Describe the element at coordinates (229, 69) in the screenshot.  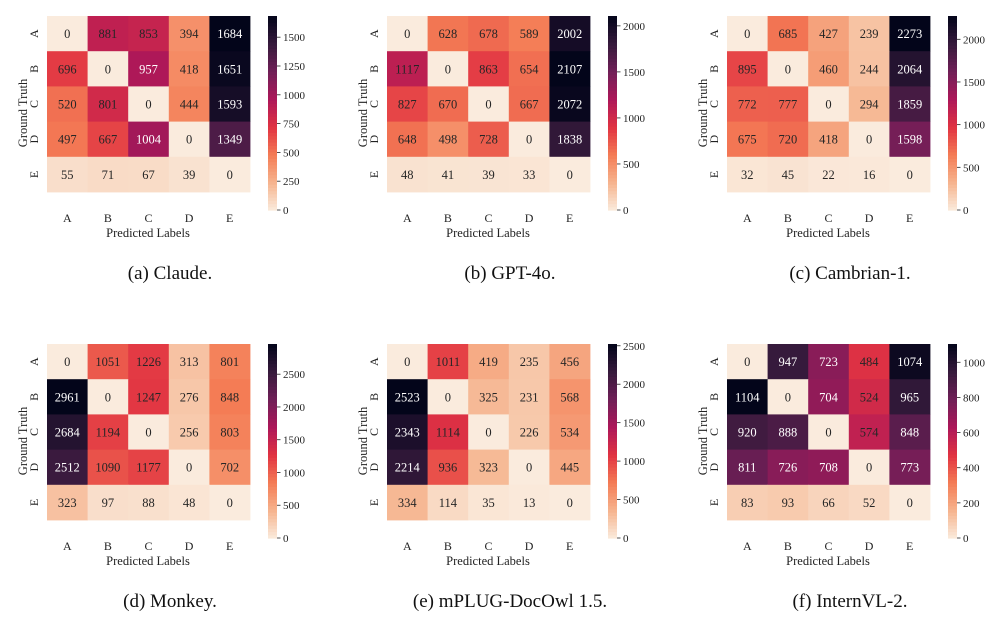
I see `cell-value-label: 1651` at that location.